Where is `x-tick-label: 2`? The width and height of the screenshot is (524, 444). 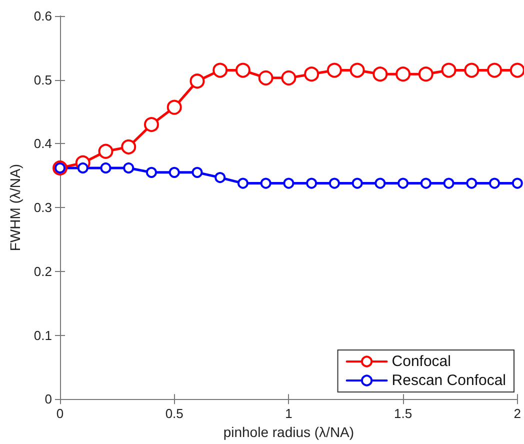 x-tick-label: 2 is located at coordinates (517, 414).